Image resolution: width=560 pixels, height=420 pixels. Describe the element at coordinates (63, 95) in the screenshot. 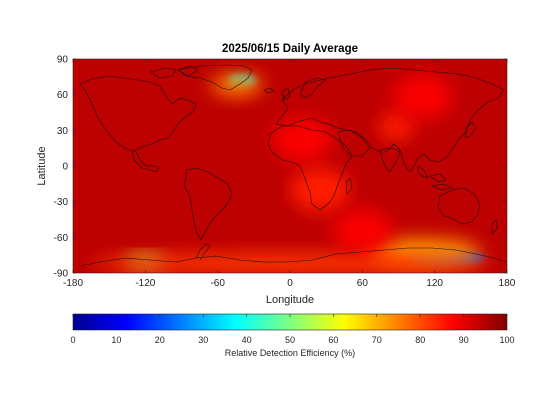

I see `y-tick-label: 60` at that location.